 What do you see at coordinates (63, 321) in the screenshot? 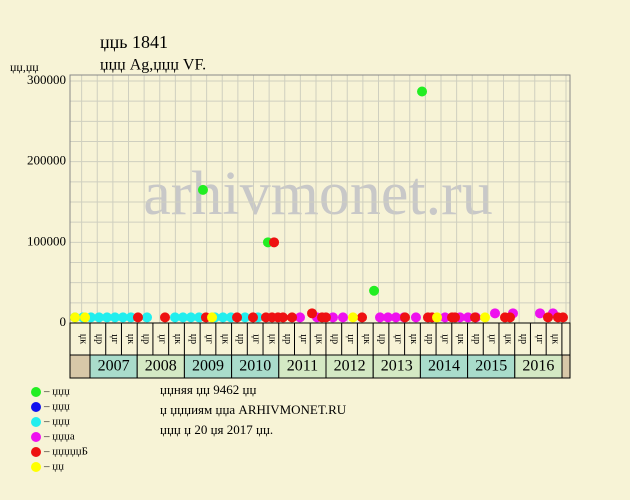
I see `y-tick-label: 0` at bounding box center [63, 321].